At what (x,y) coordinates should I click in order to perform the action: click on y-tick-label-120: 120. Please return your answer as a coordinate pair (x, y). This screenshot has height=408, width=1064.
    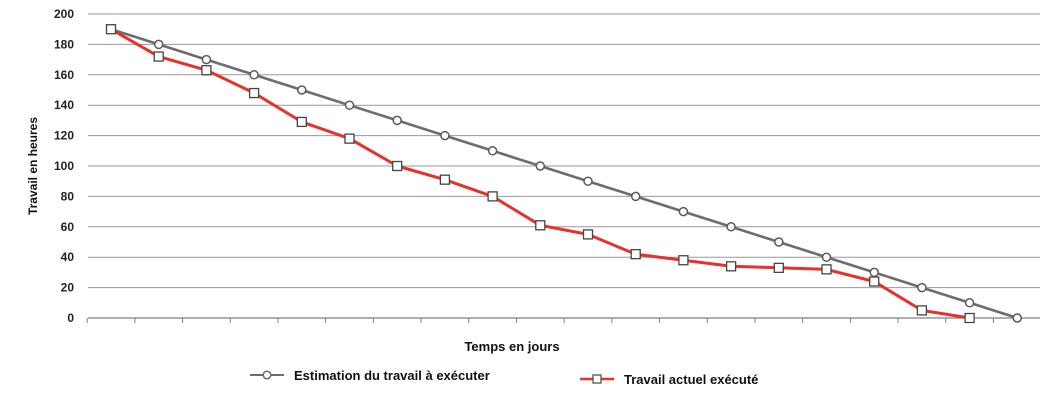
    Looking at the image, I should click on (64, 136).